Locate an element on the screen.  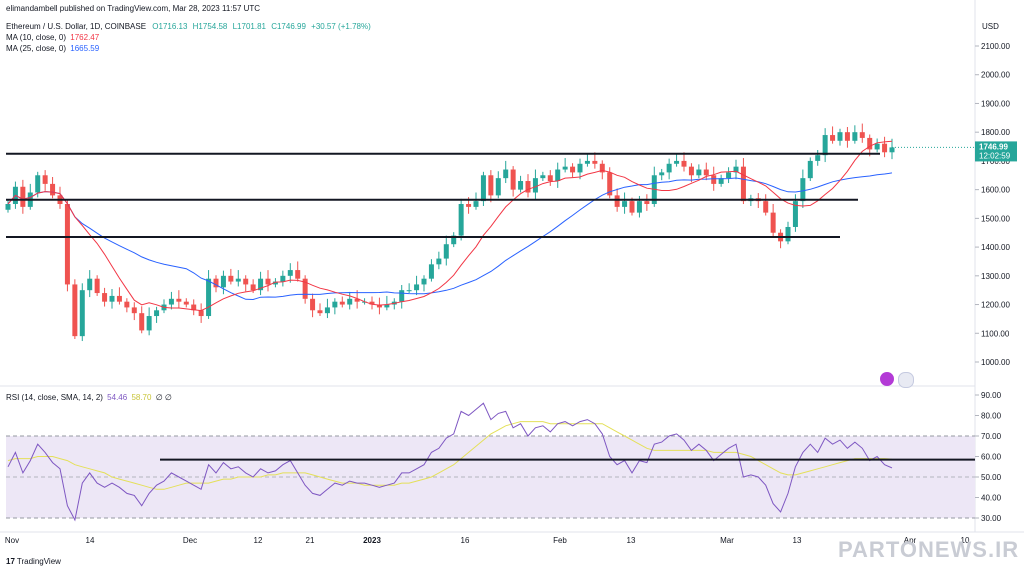
price-tick-label: 2000.00 is located at coordinates (995, 75).